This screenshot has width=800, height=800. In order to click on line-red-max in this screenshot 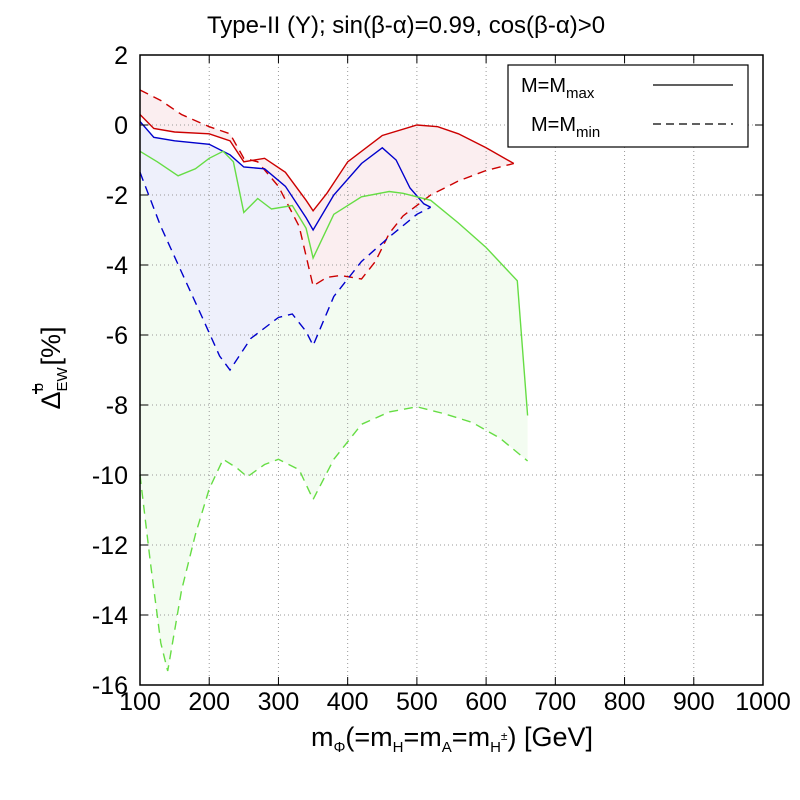, I will do `click(327, 163)`.